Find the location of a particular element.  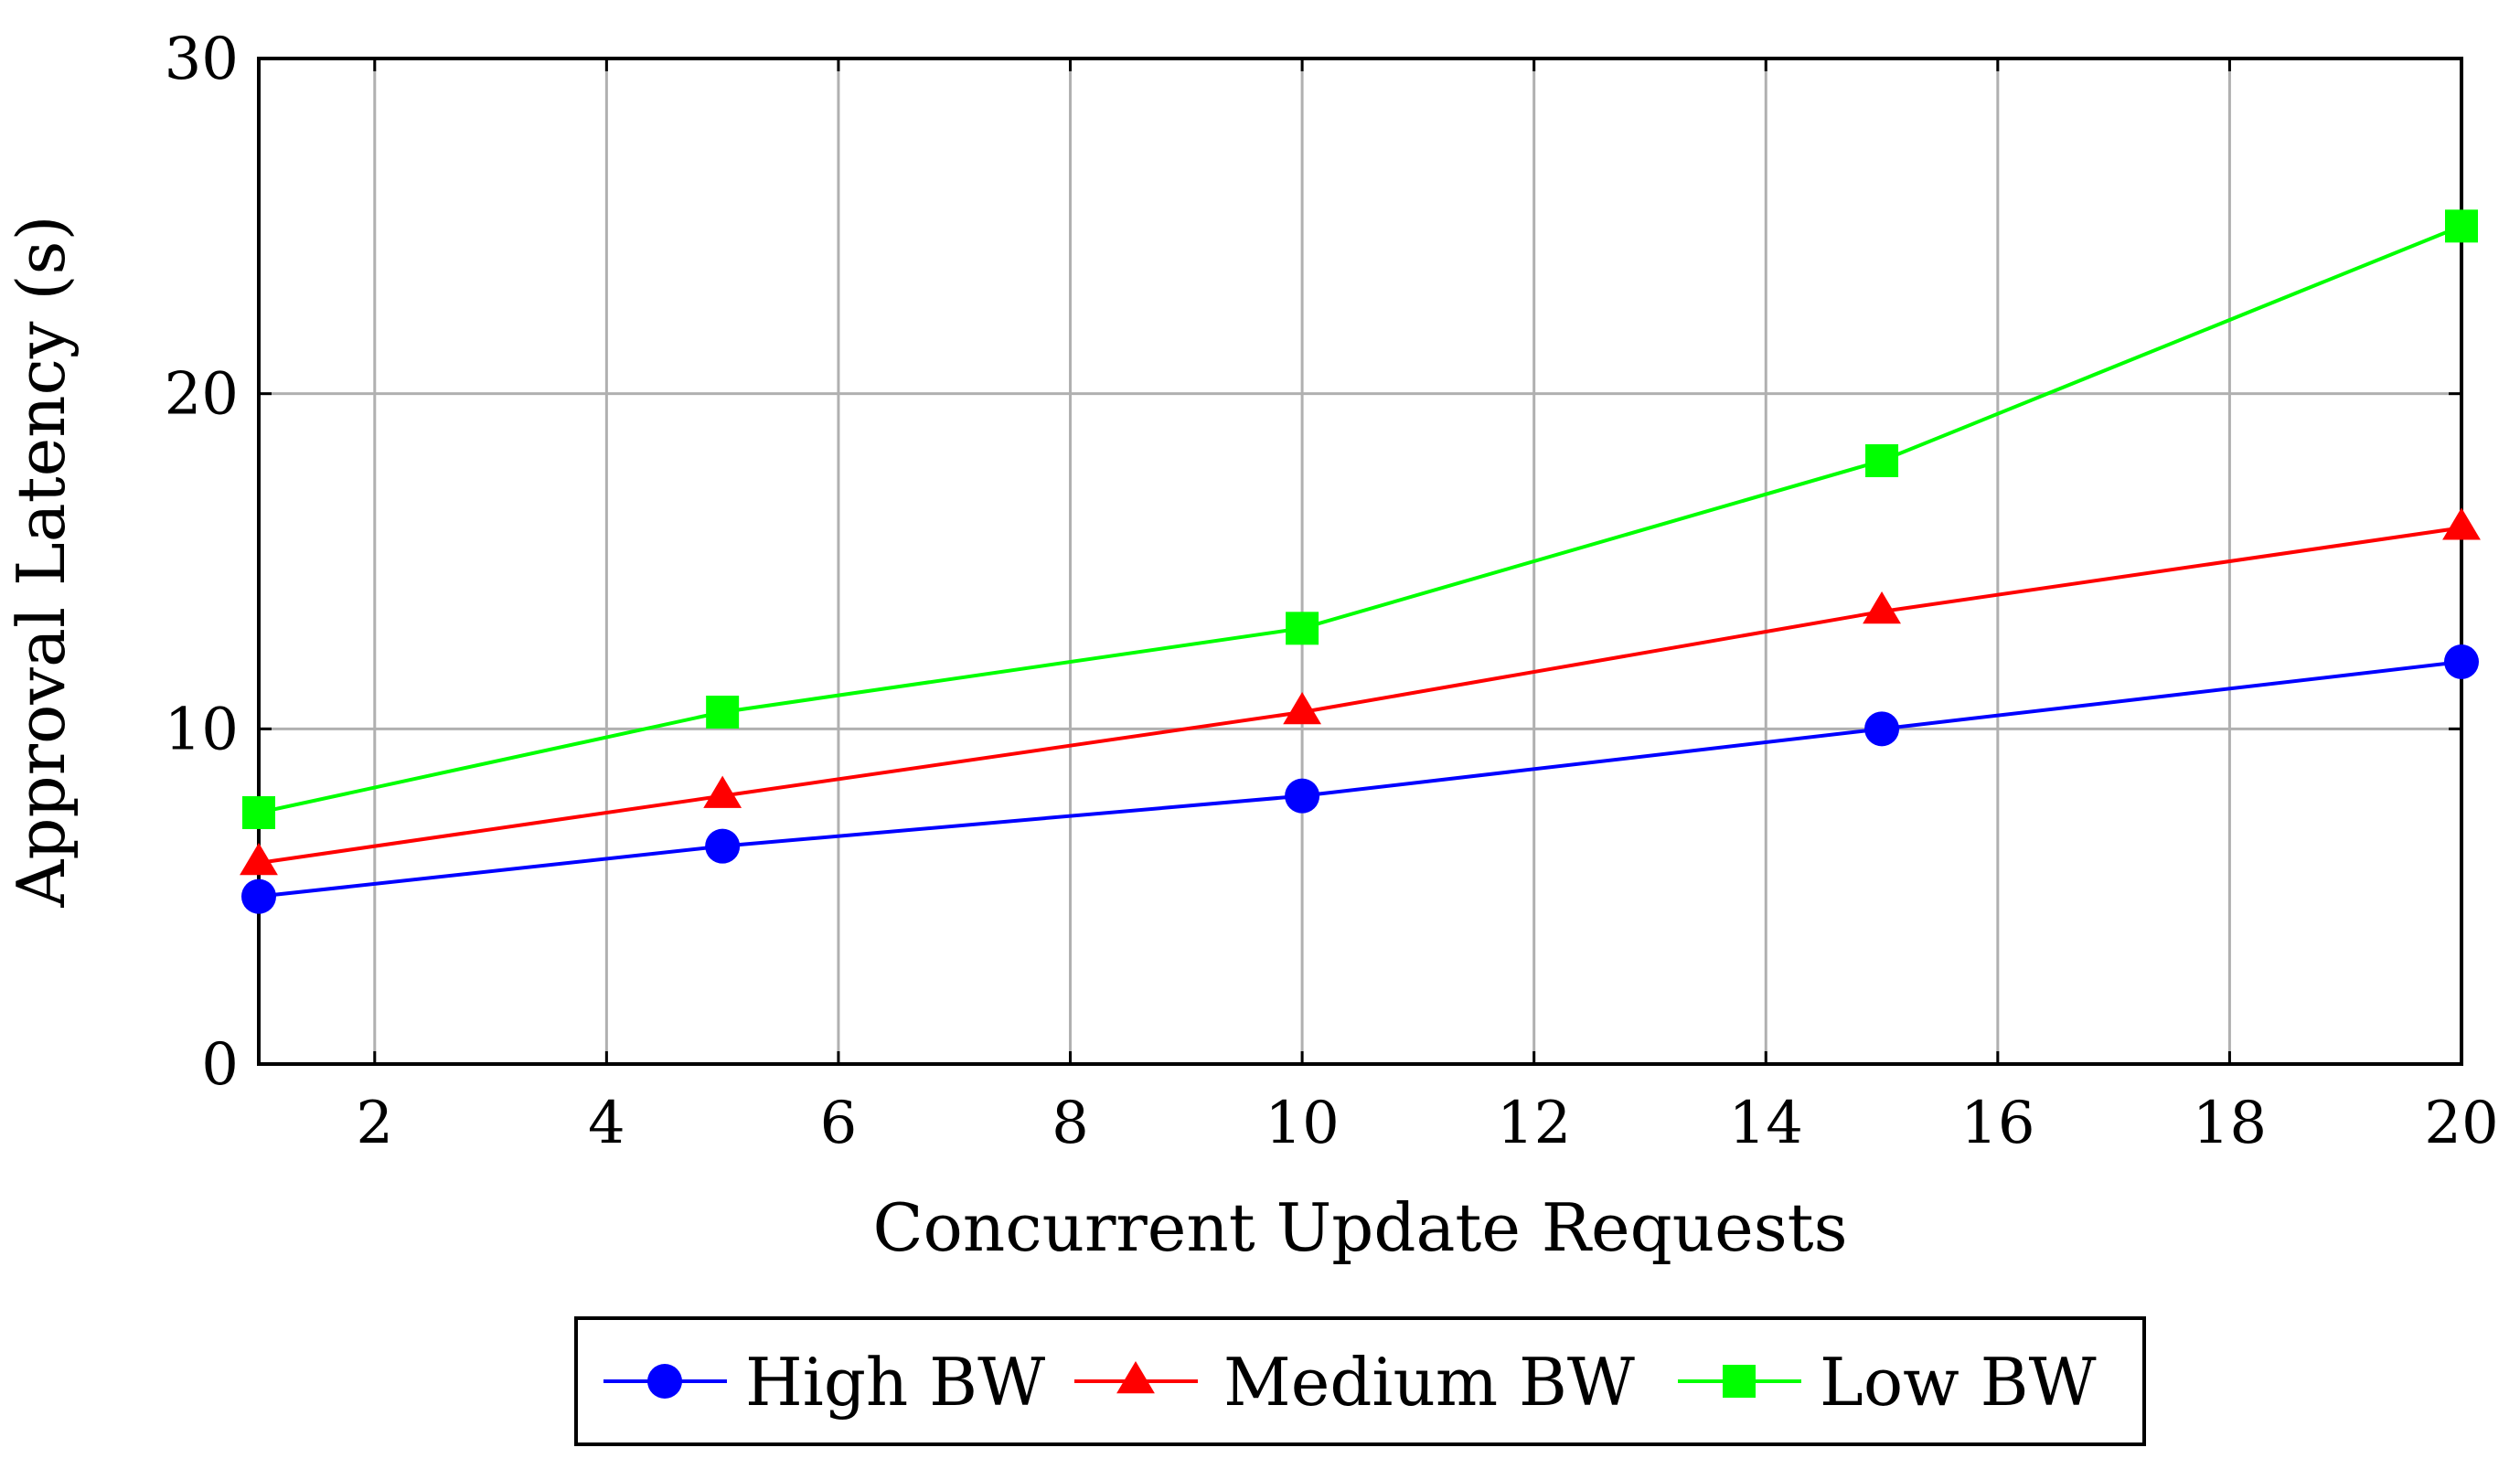

y-tick-label: 0 is located at coordinates (220, 1065).